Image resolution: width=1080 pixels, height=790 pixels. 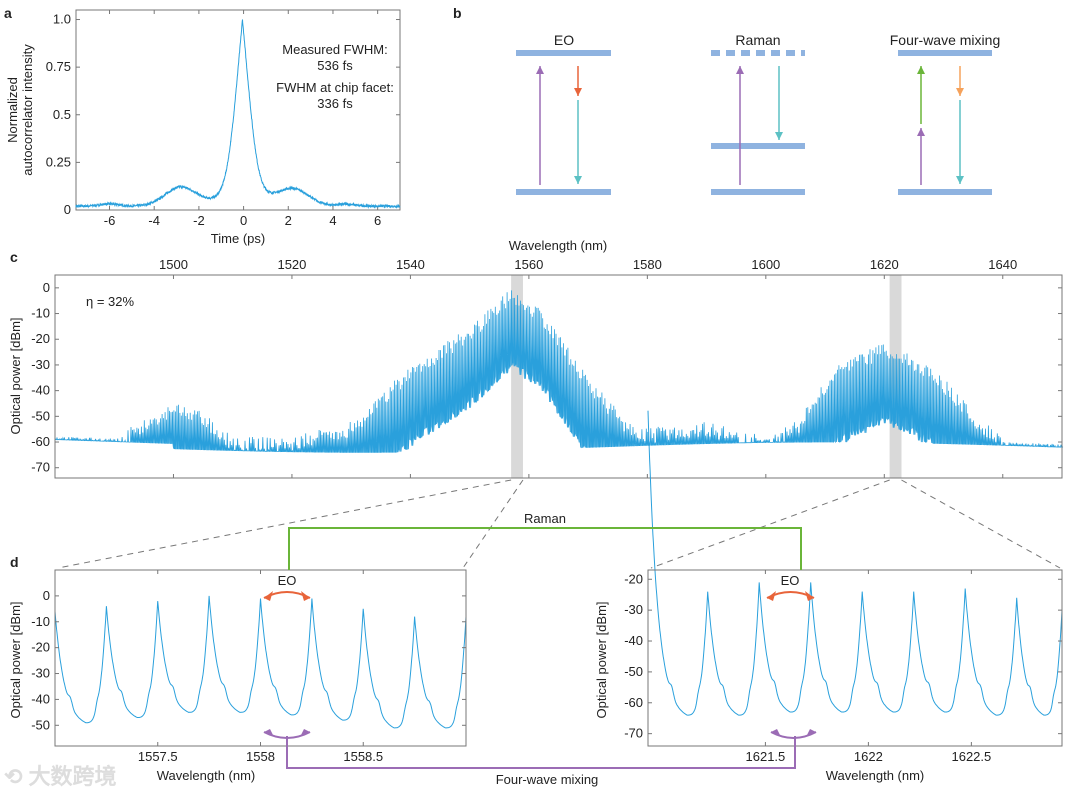 I want to click on arrow-up-pump2-head, so click(x=921, y=70).